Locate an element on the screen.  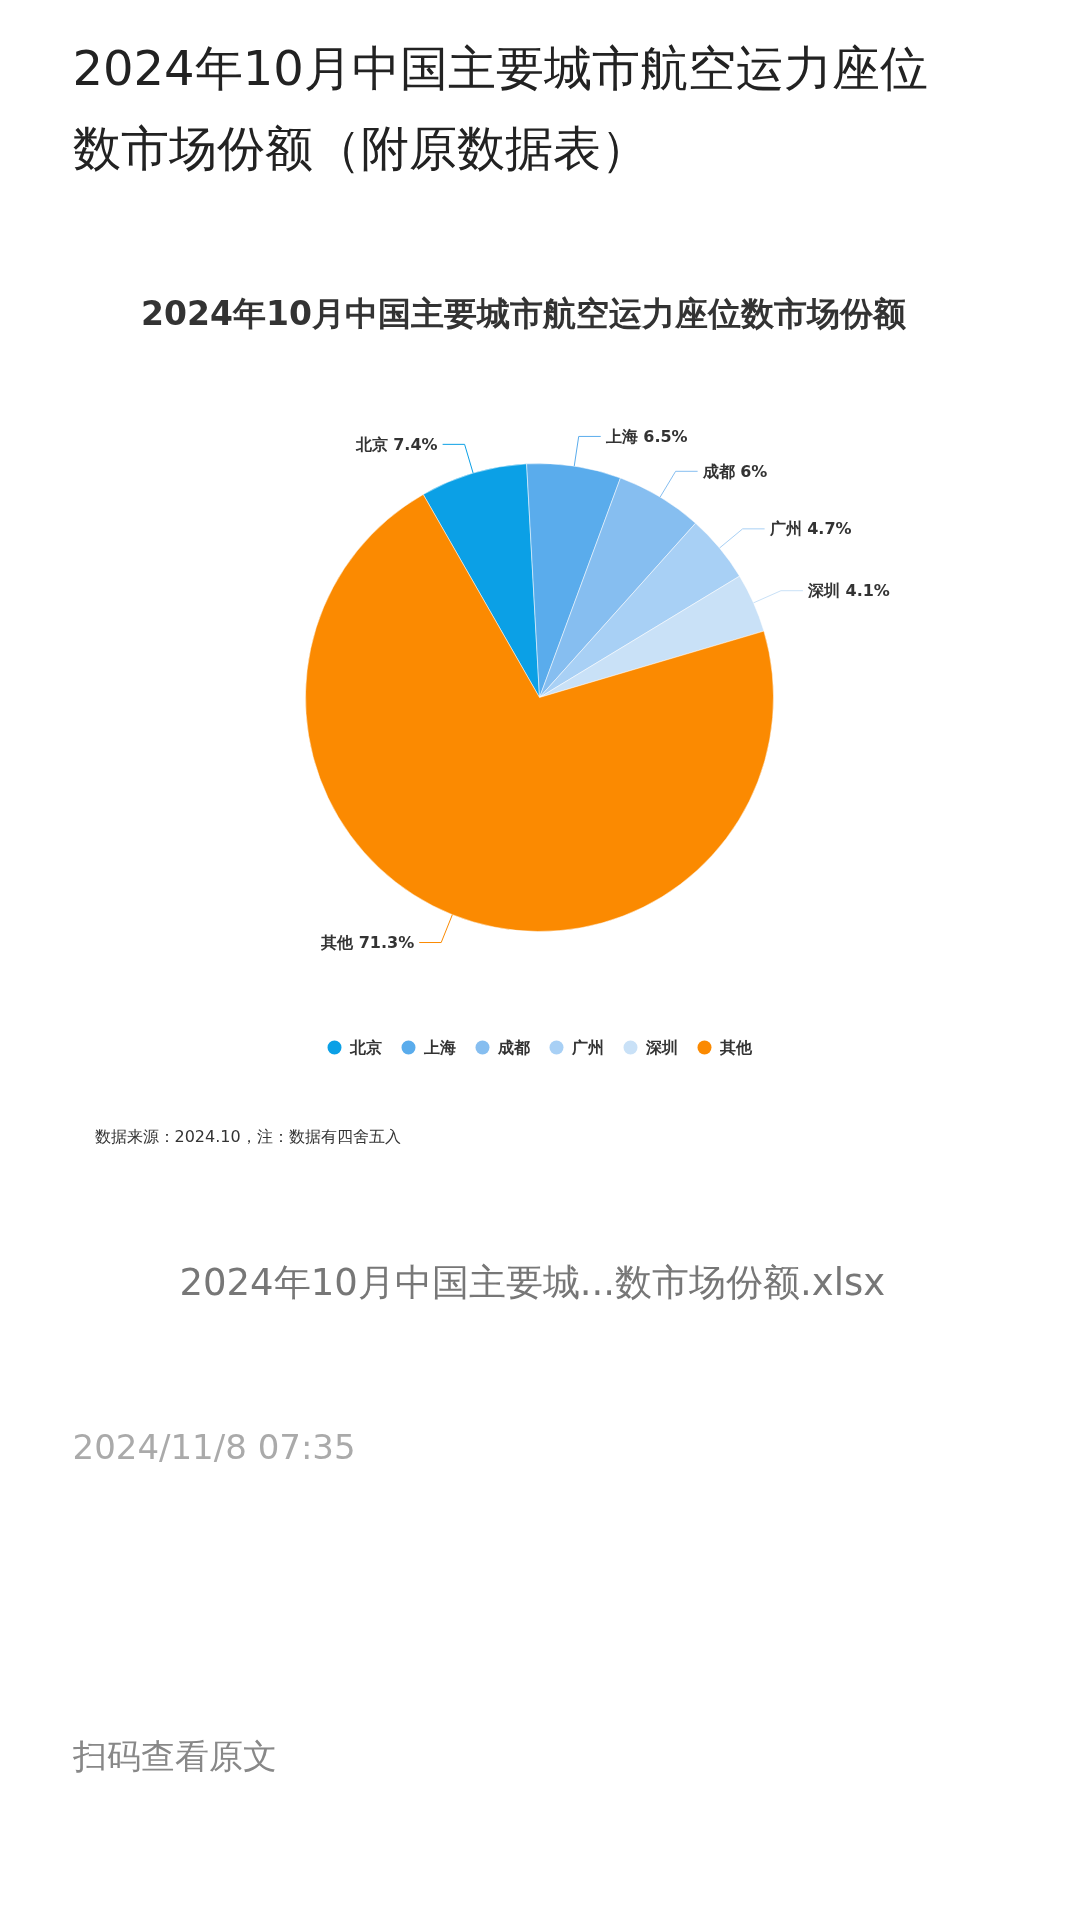
text: 2024/11/8 07:35 is located at coordinates (214, 1446).